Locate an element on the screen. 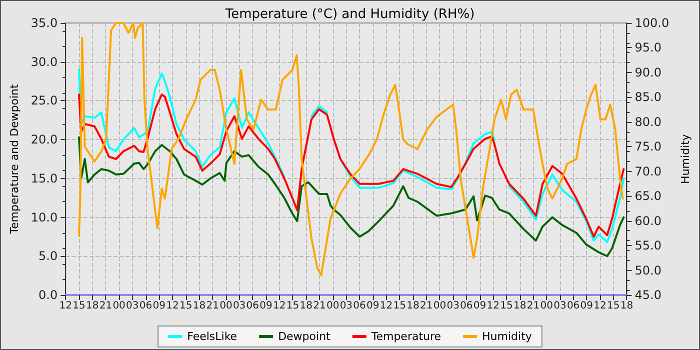 The width and height of the screenshot is (700, 350). y2-tick-label: 55.0 is located at coordinates (648, 245).